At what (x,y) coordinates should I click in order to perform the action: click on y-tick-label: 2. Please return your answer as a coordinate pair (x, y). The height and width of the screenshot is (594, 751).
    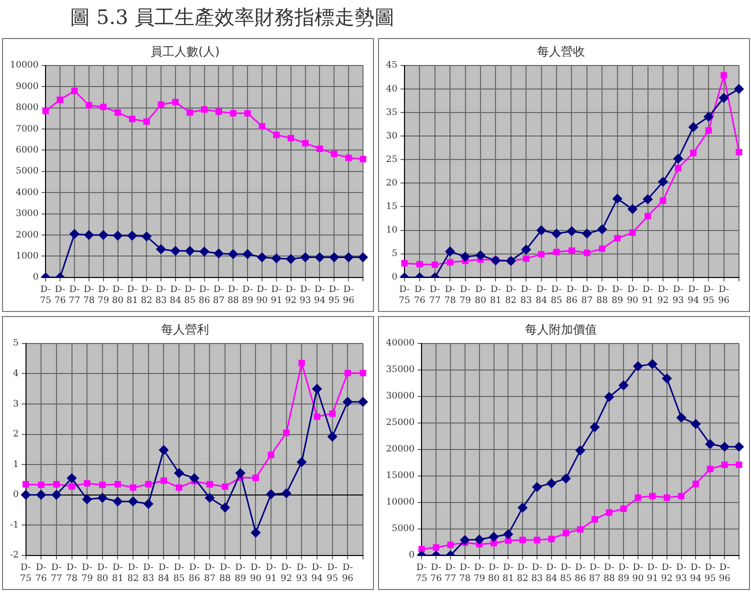
    Looking at the image, I should click on (16, 435).